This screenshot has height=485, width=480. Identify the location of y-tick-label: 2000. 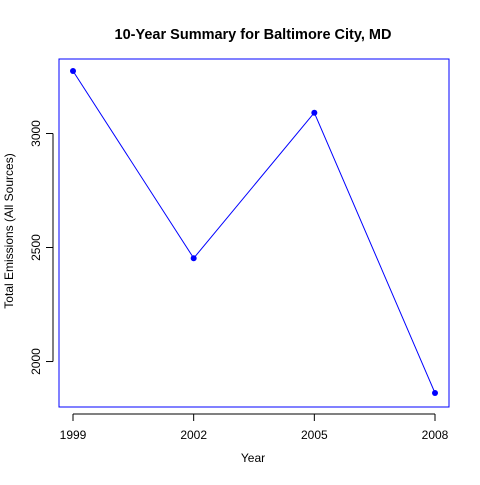
(36, 361).